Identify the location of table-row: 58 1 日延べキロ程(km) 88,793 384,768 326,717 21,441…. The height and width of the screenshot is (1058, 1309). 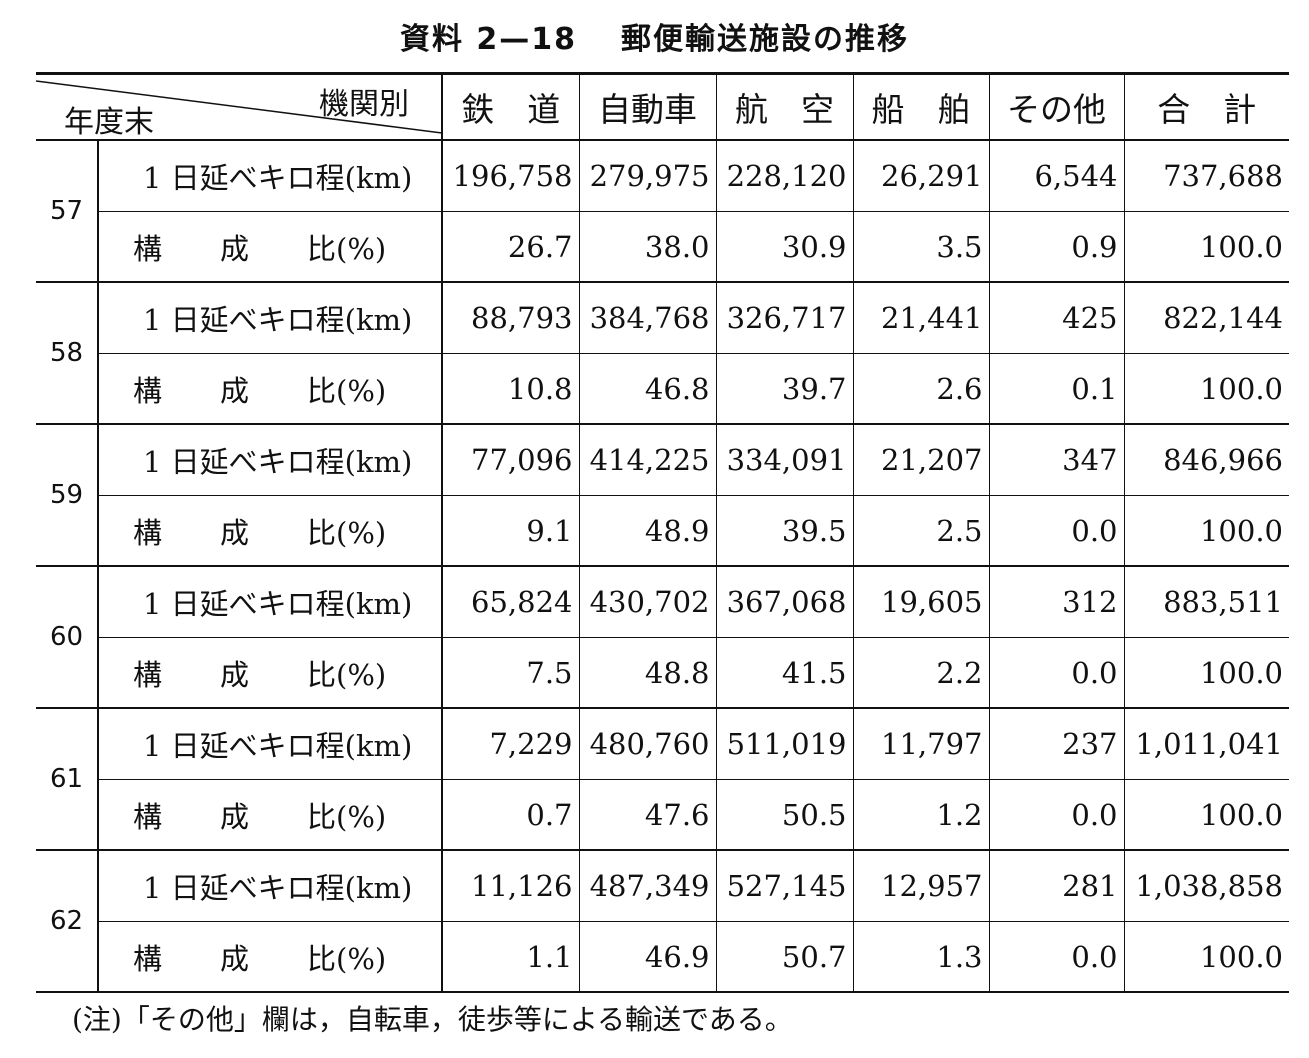
(662, 353).